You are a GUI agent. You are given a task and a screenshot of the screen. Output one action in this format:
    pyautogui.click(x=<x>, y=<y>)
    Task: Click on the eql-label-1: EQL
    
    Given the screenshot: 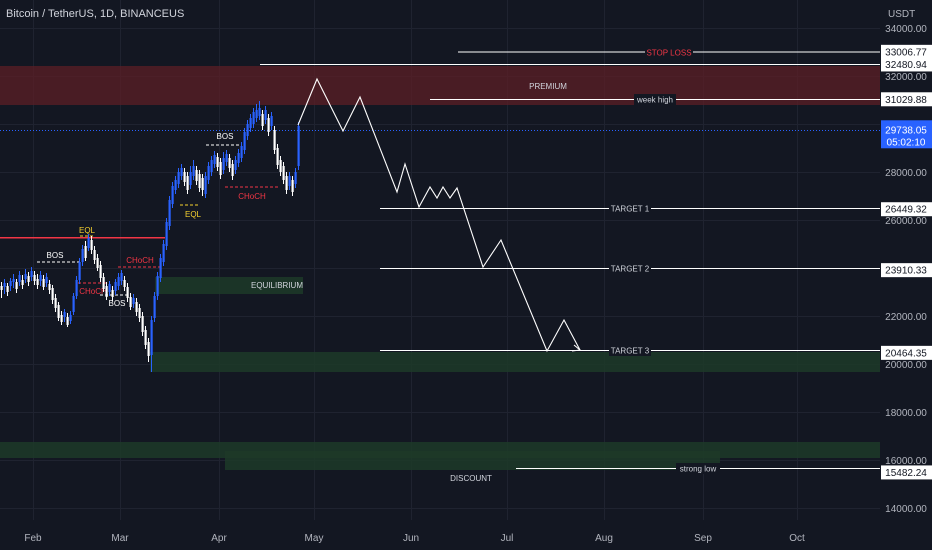 What is the action you would take?
    pyautogui.click(x=87, y=230)
    